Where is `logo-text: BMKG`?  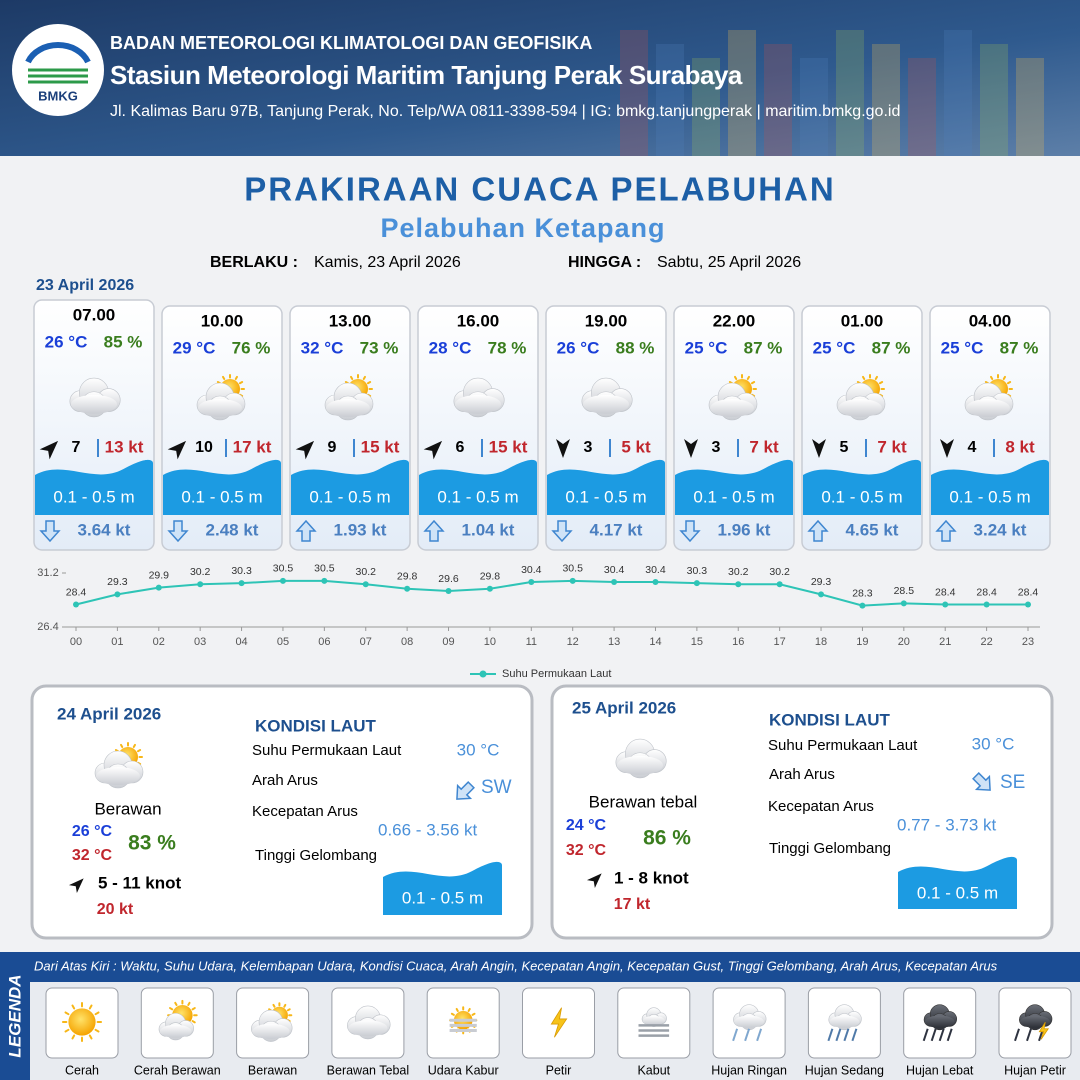
logo-text: BMKG is located at coordinates (58, 95).